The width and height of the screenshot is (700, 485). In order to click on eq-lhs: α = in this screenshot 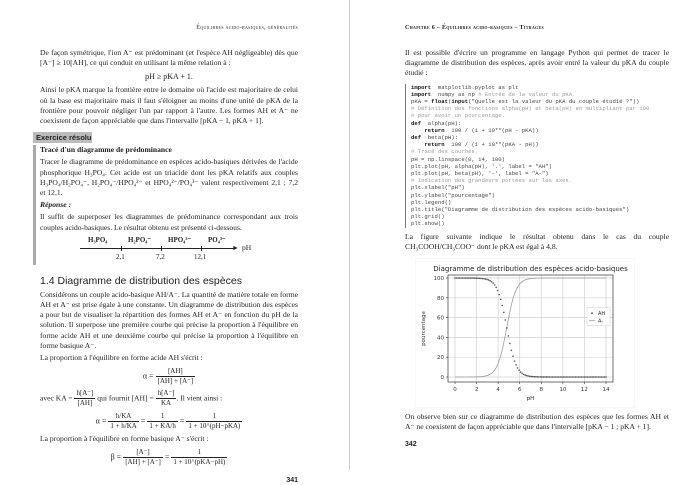, I will do `click(148, 376)`.